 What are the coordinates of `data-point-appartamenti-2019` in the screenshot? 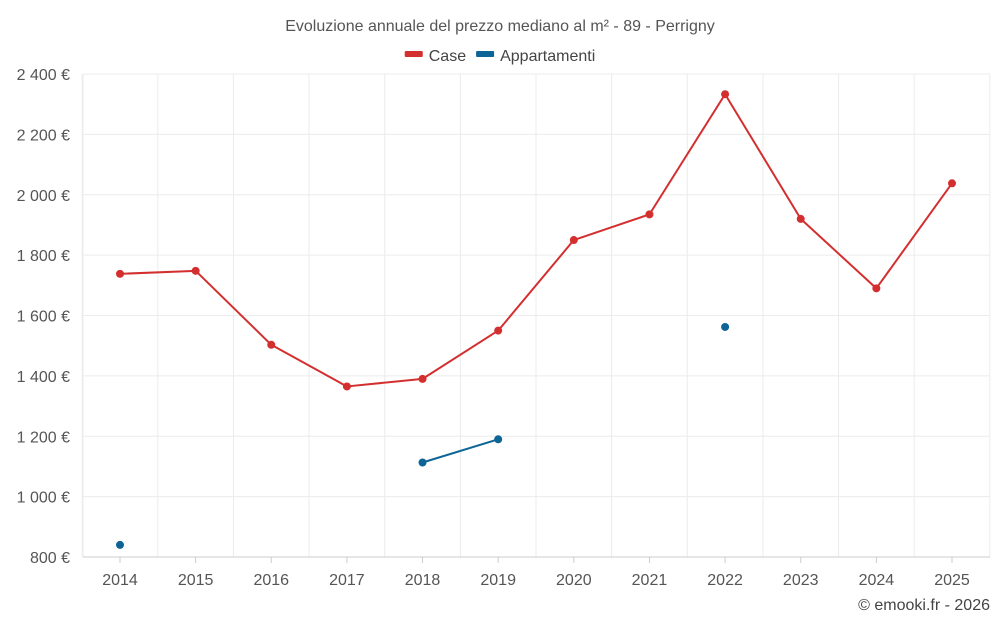 It's located at (498, 439).